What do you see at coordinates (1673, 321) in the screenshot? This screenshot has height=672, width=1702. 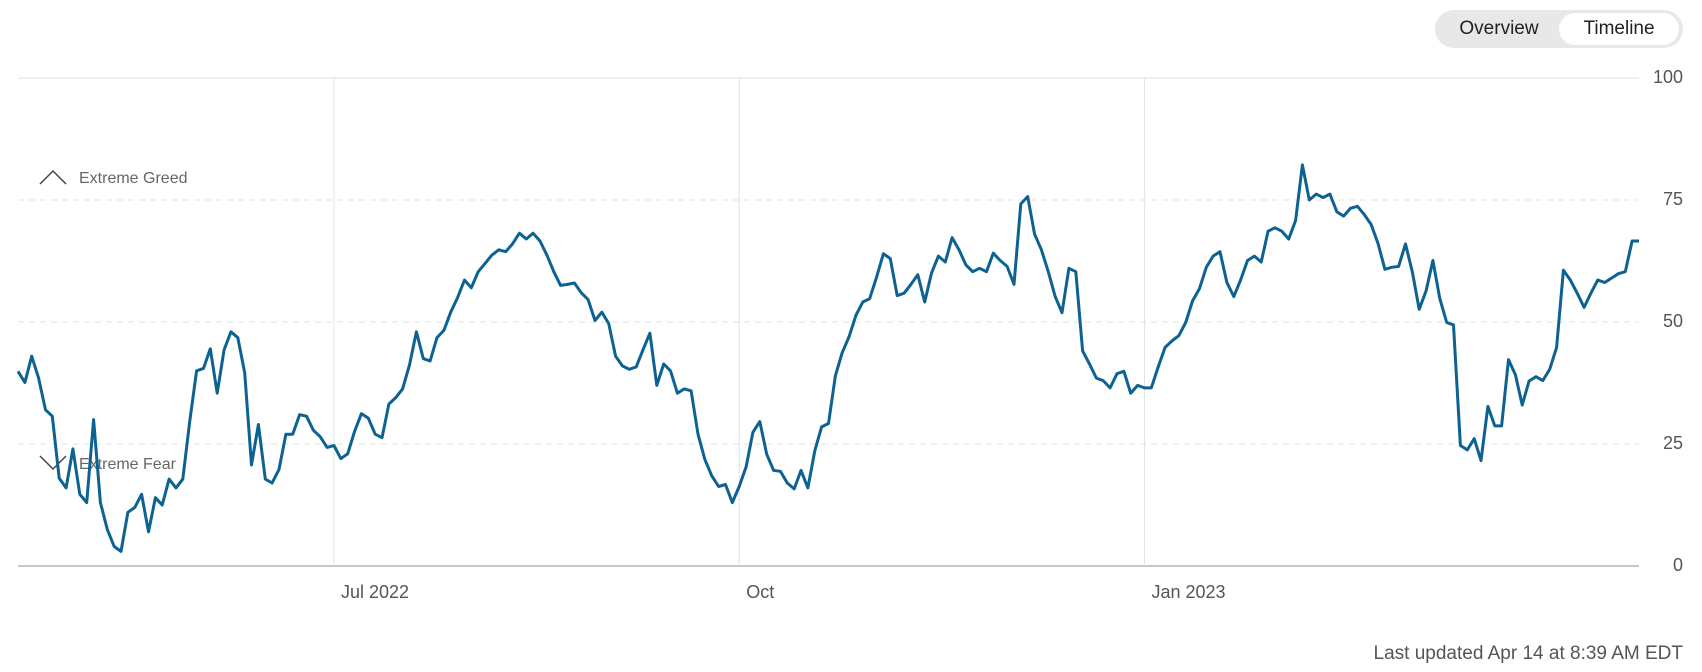 I see `y-tick-label: 50` at bounding box center [1673, 321].